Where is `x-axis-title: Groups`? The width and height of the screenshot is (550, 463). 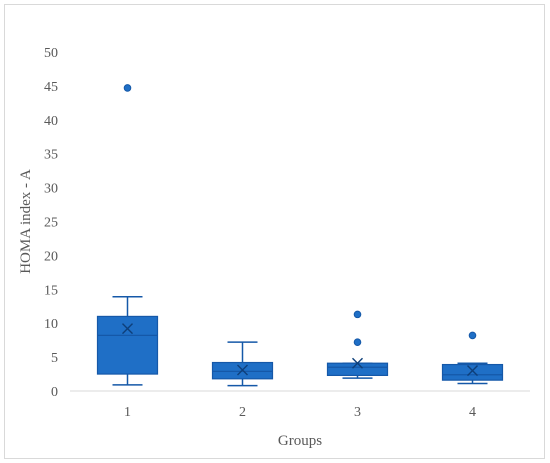 x-axis-title: Groups is located at coordinates (300, 441).